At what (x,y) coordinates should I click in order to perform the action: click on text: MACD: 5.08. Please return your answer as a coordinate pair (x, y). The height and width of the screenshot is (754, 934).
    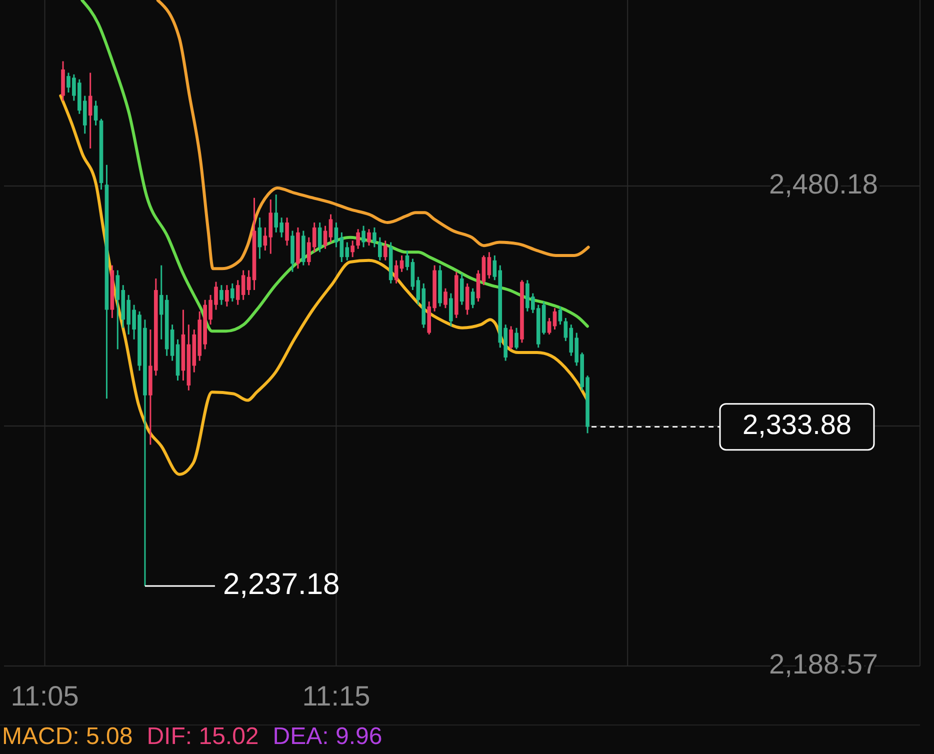
    Looking at the image, I should click on (67, 736).